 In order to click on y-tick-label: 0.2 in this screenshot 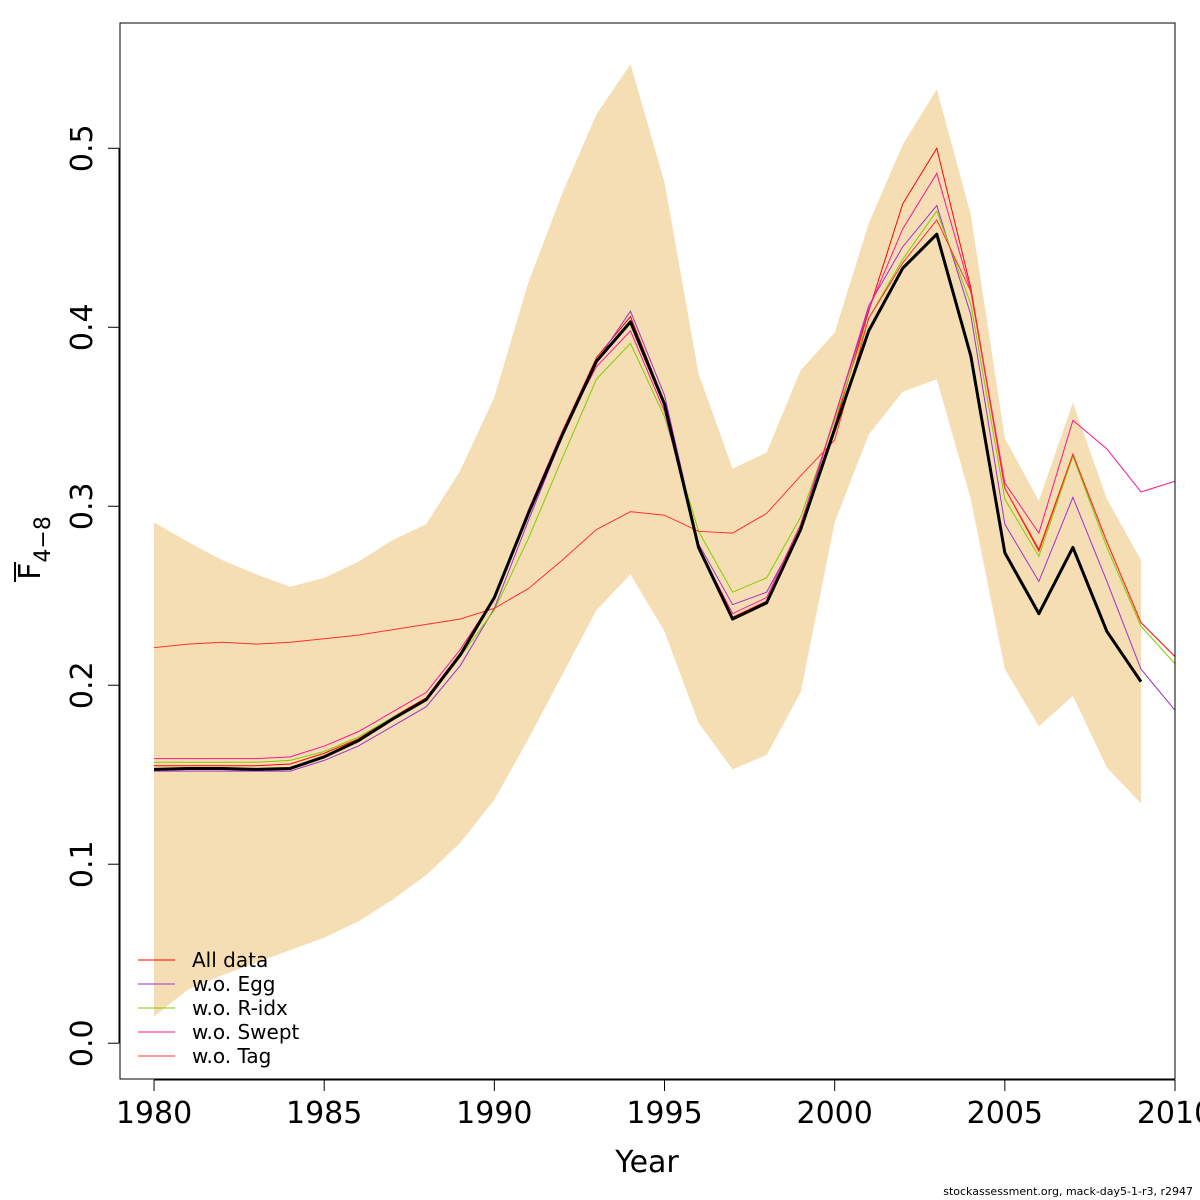, I will do `click(82, 685)`.